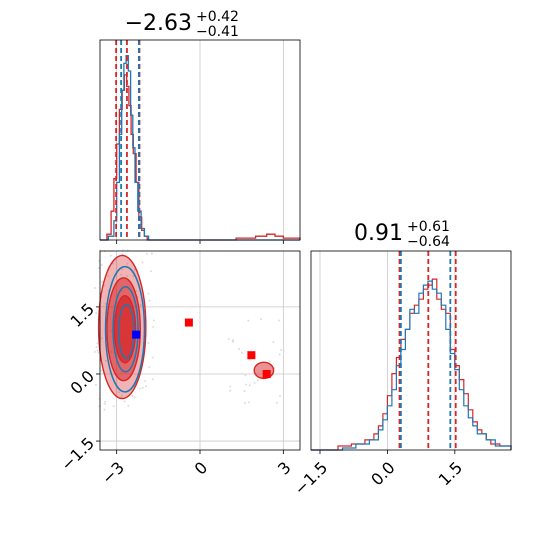 Image resolution: width=550 pixels, height=550 pixels. I want to click on title-x1: −2.63 +0.42 −0.41, so click(182, 24).